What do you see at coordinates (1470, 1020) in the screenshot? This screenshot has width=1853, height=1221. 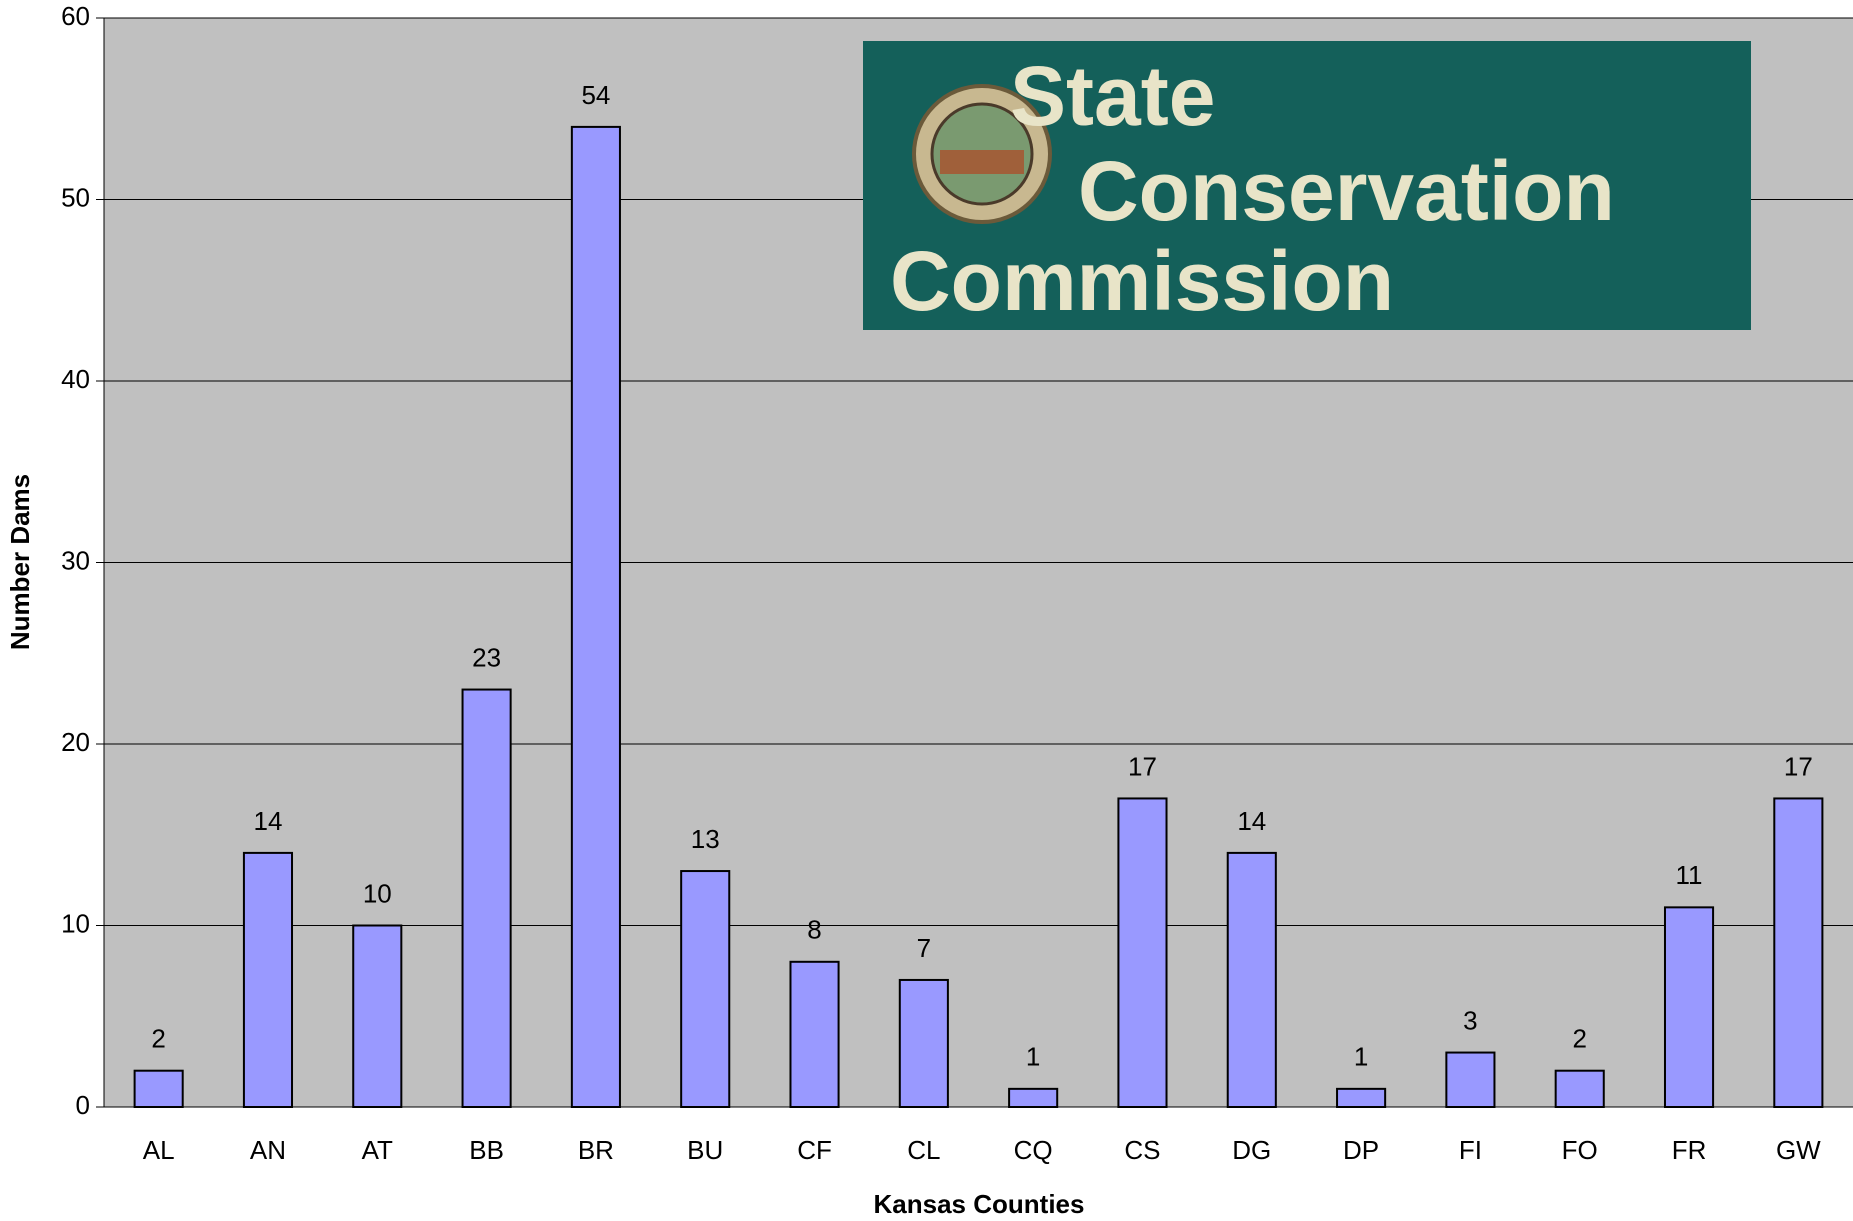 I see `data-label: 3` at bounding box center [1470, 1020].